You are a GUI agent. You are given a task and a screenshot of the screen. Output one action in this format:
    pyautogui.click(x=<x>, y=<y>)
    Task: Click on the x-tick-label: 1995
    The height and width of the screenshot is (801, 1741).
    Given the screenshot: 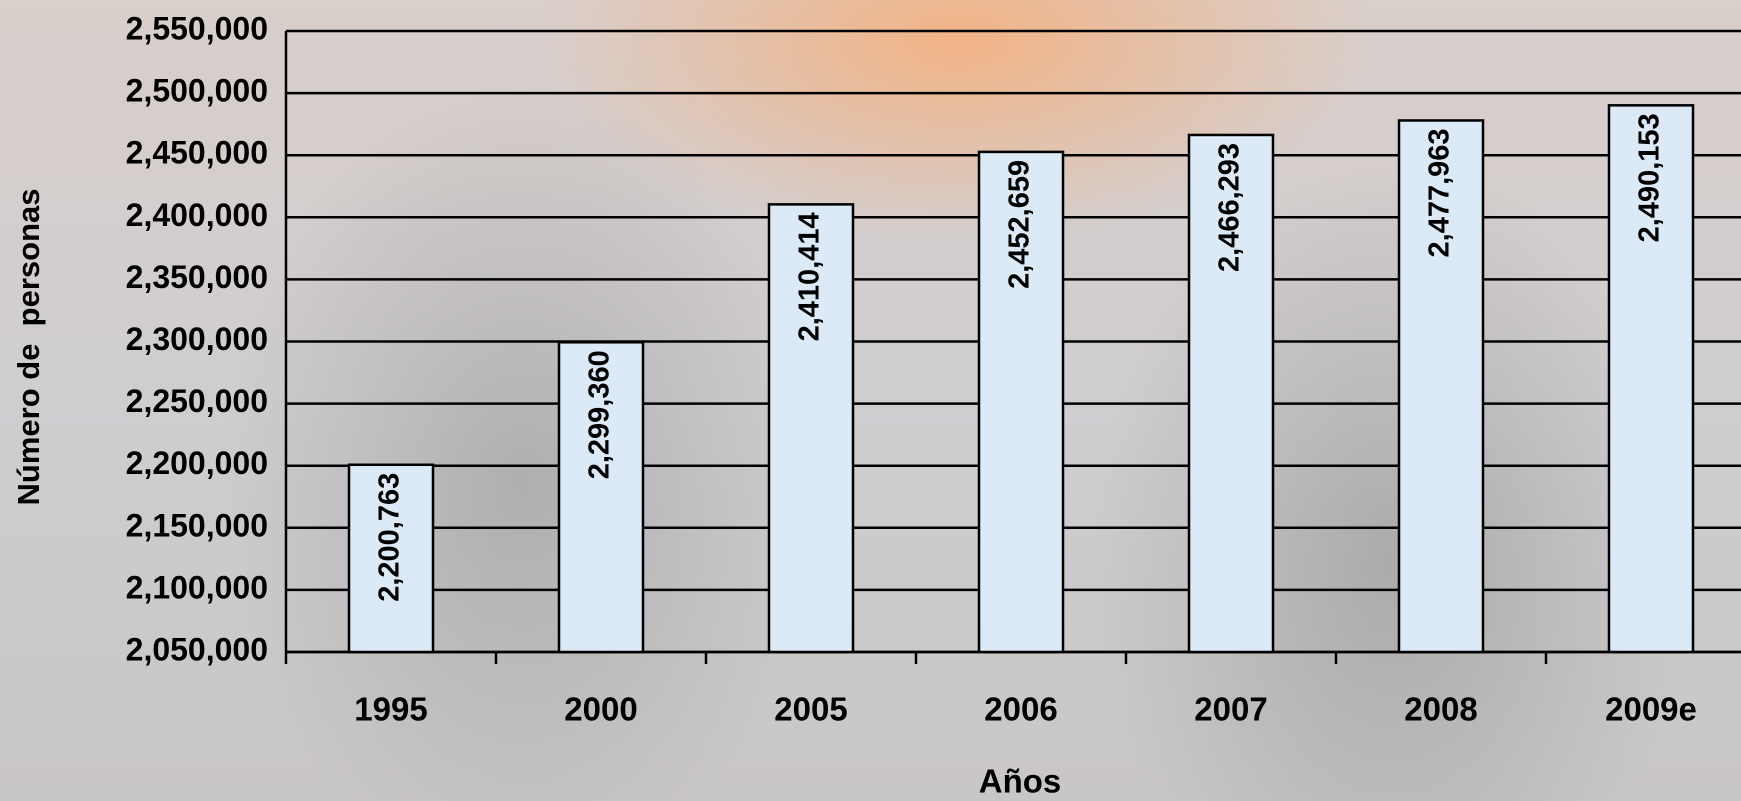 What is the action you would take?
    pyautogui.click(x=390, y=709)
    